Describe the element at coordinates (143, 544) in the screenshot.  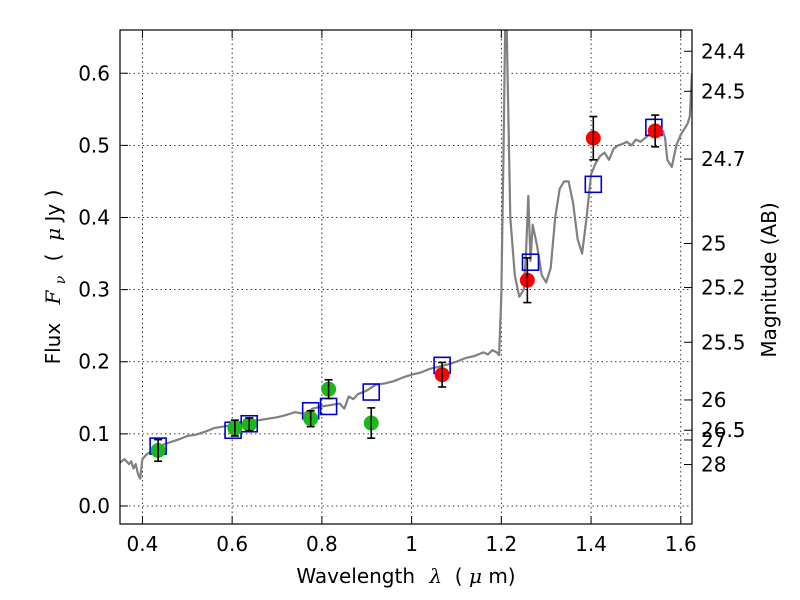
I see `x-tick-label: 0.4` at that location.